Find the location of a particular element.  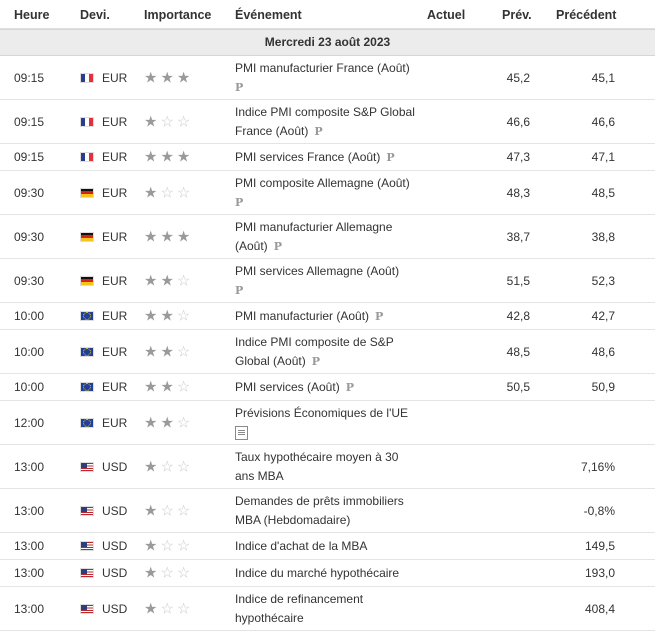

event-name: PMI services France (Août) P is located at coordinates (327, 157).